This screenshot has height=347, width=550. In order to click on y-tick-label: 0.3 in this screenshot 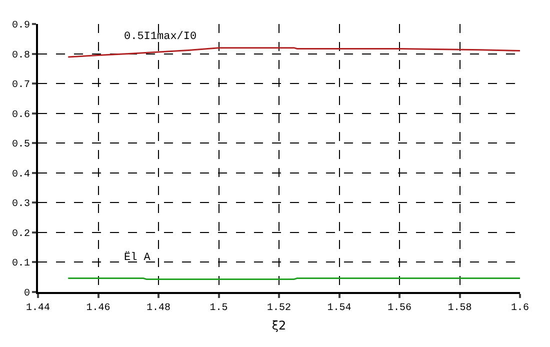, I will do `click(21, 204)`.